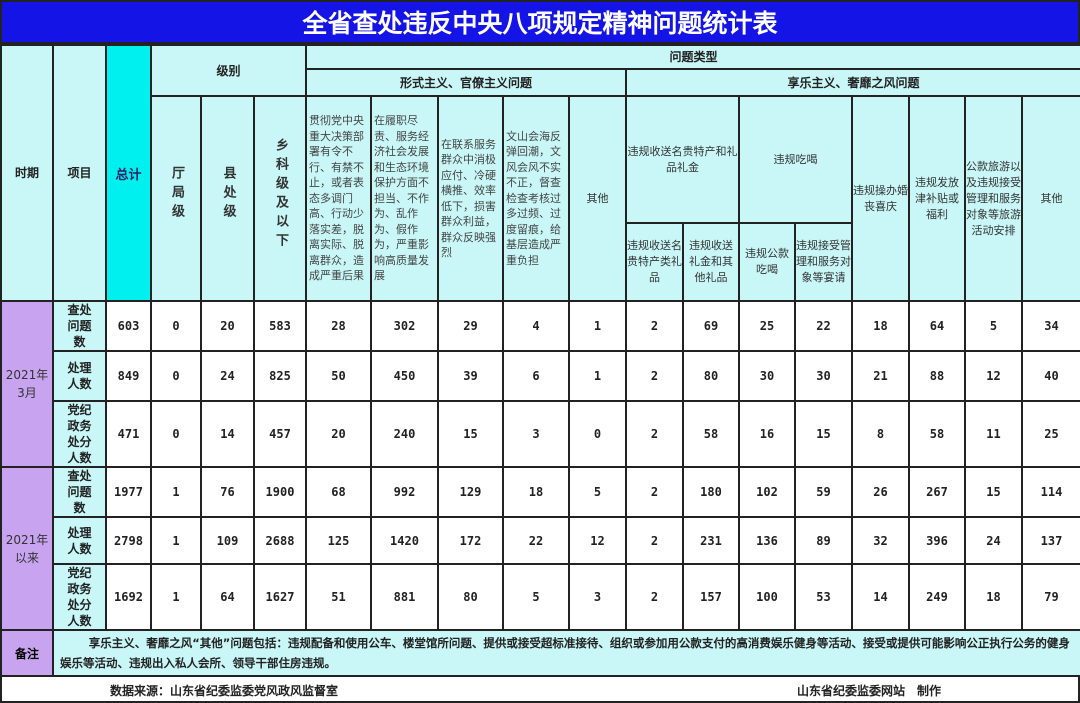  I want to click on header-problem-type: 问题类型, so click(692, 57).